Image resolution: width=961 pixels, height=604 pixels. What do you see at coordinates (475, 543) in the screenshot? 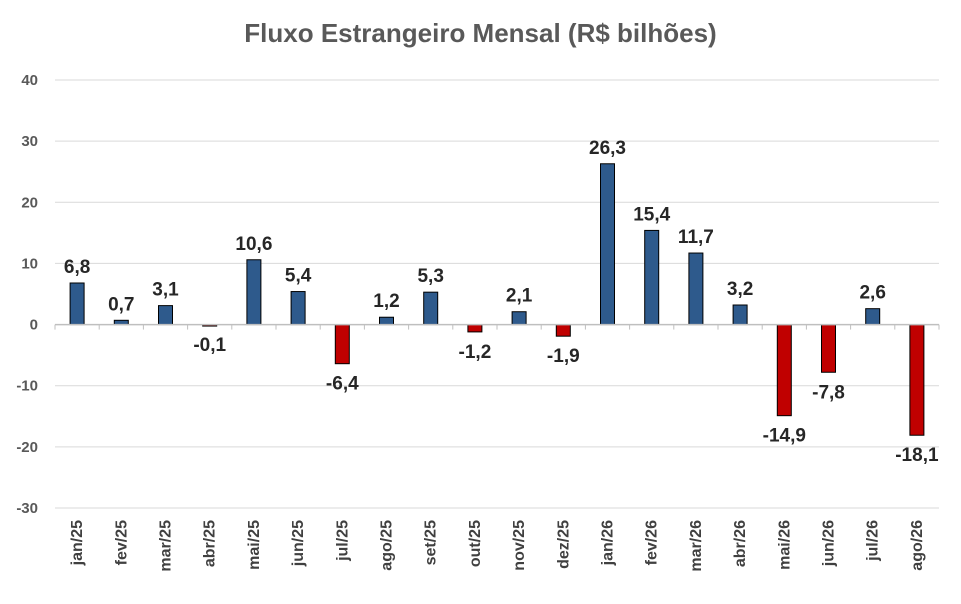
I see `x-tick-label: out/25` at bounding box center [475, 543].